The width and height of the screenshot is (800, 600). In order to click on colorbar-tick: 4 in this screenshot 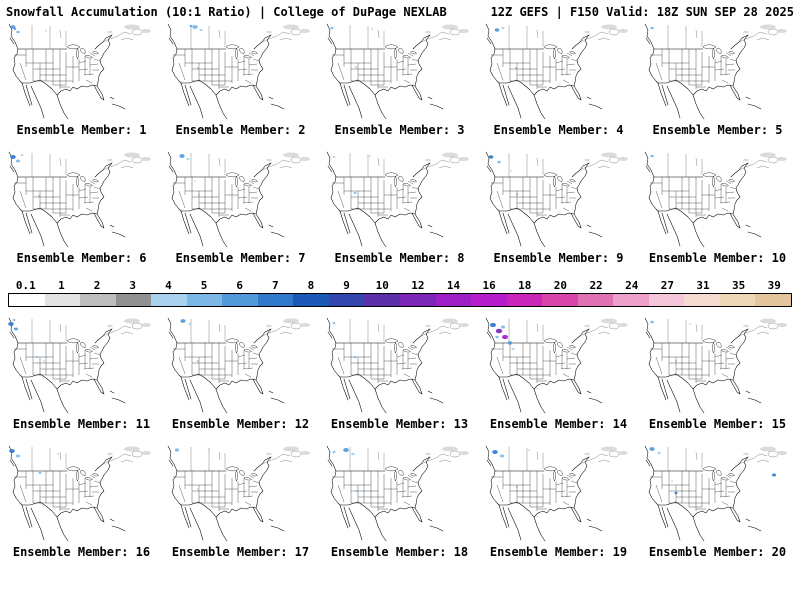, I will do `click(168, 285)`.